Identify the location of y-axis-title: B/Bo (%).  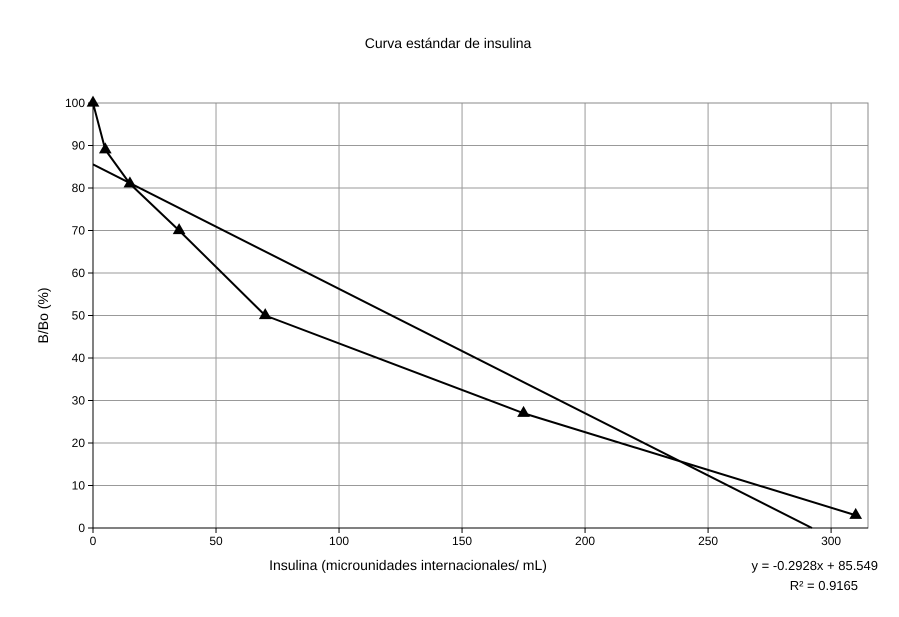
(43, 315).